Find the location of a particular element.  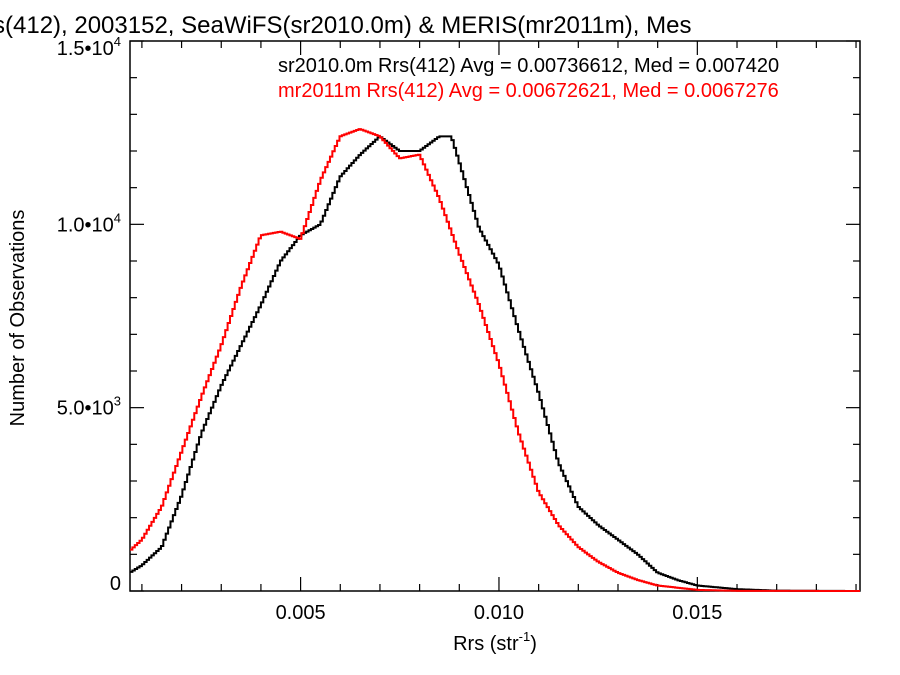

y-tick-label: 5.0•103 is located at coordinates (89, 407).